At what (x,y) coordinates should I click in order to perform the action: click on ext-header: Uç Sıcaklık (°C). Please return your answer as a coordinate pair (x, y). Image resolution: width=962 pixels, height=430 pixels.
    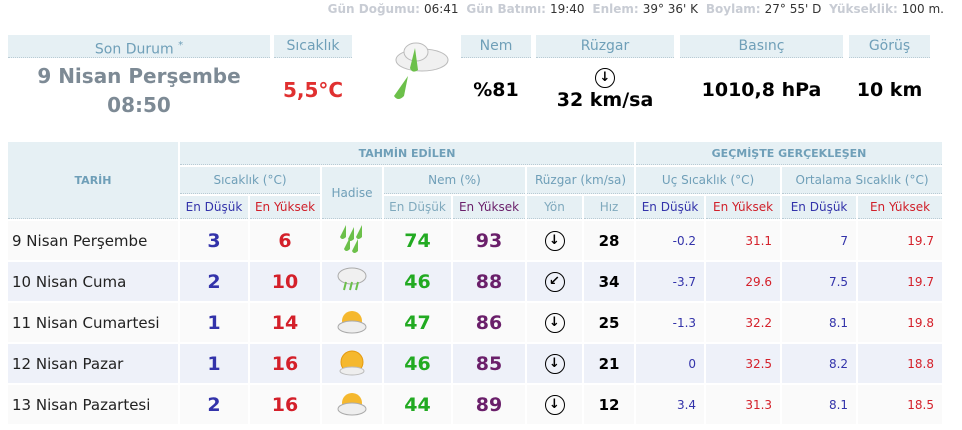
    Looking at the image, I should click on (708, 180).